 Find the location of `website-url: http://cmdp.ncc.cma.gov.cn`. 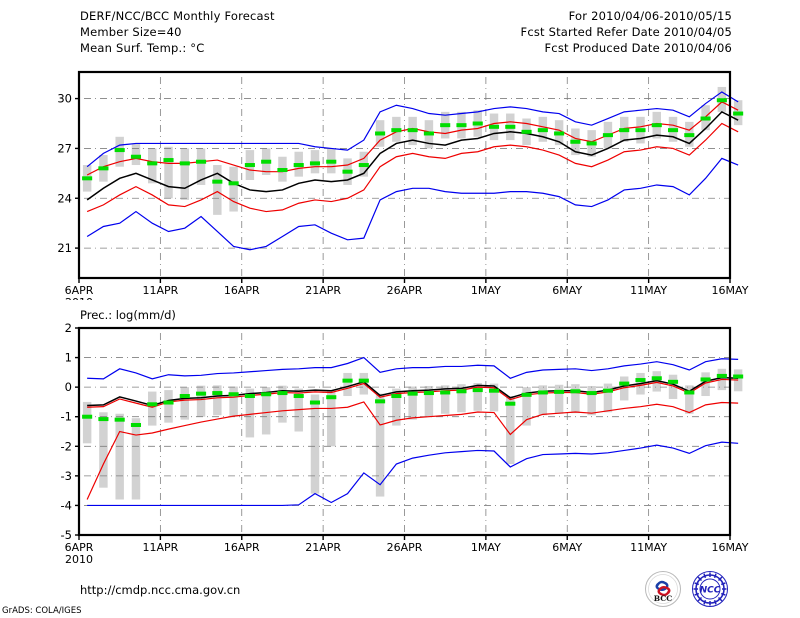

website-url: http://cmdp.ncc.cma.gov.cn is located at coordinates (160, 590).